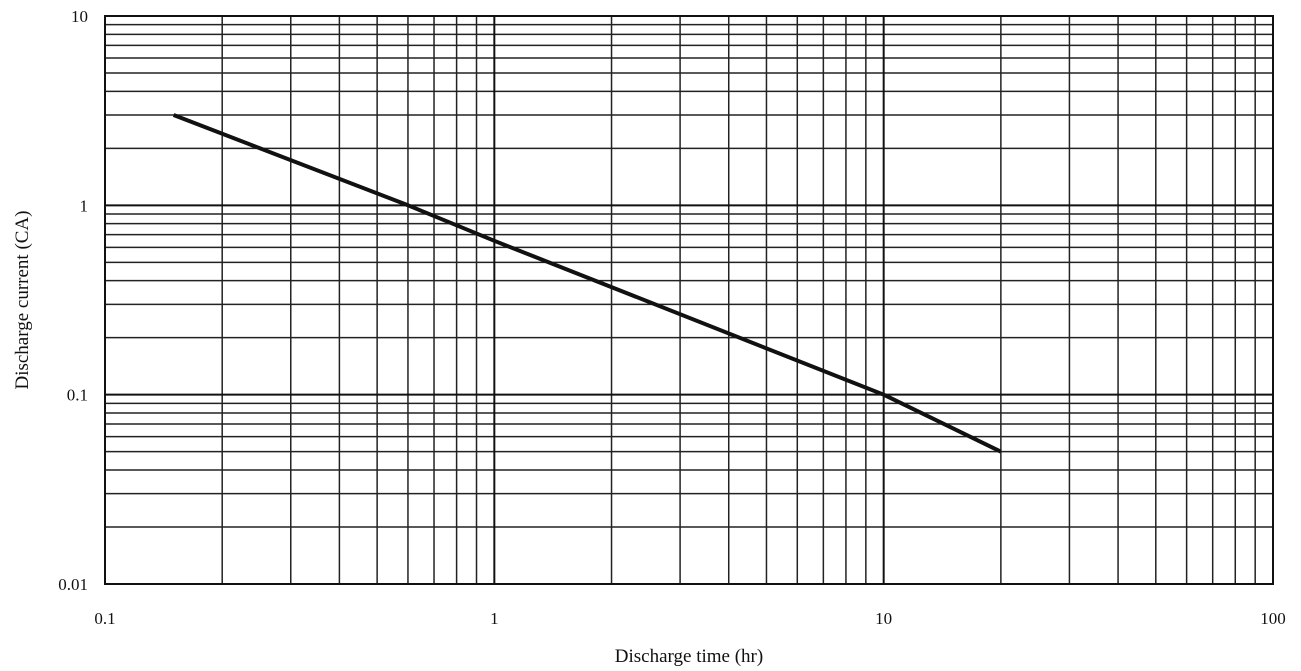 The image size is (1301, 671). I want to click on x-tick-label: 1, so click(494, 618).